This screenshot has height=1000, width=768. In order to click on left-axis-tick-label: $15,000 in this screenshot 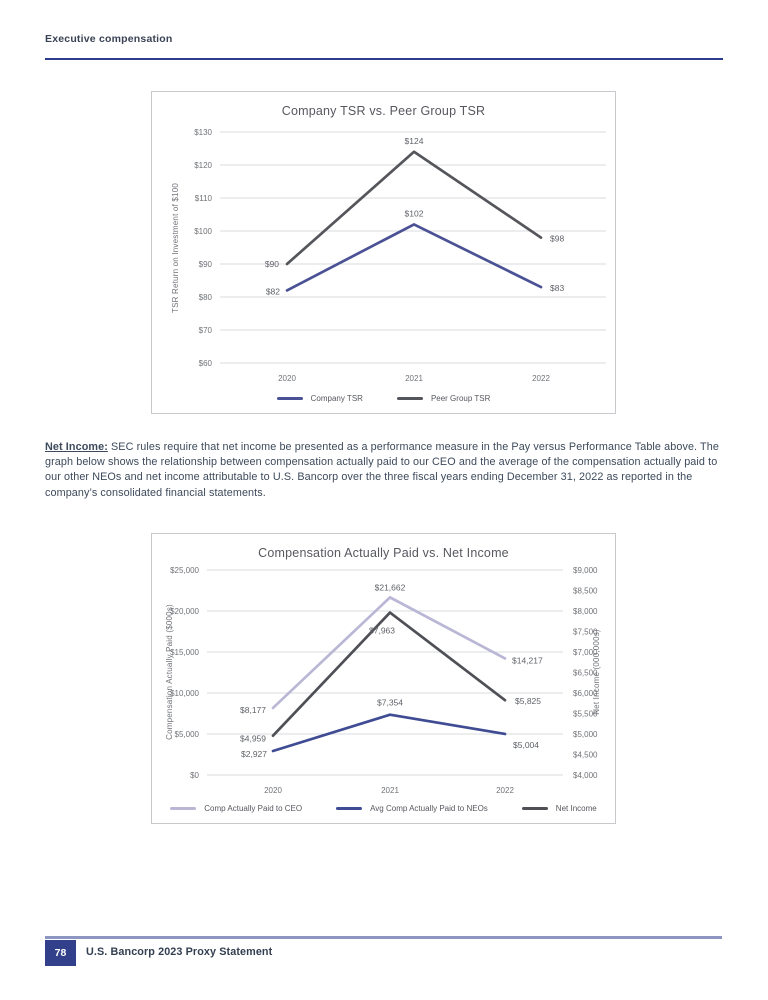, I will do `click(184, 652)`.